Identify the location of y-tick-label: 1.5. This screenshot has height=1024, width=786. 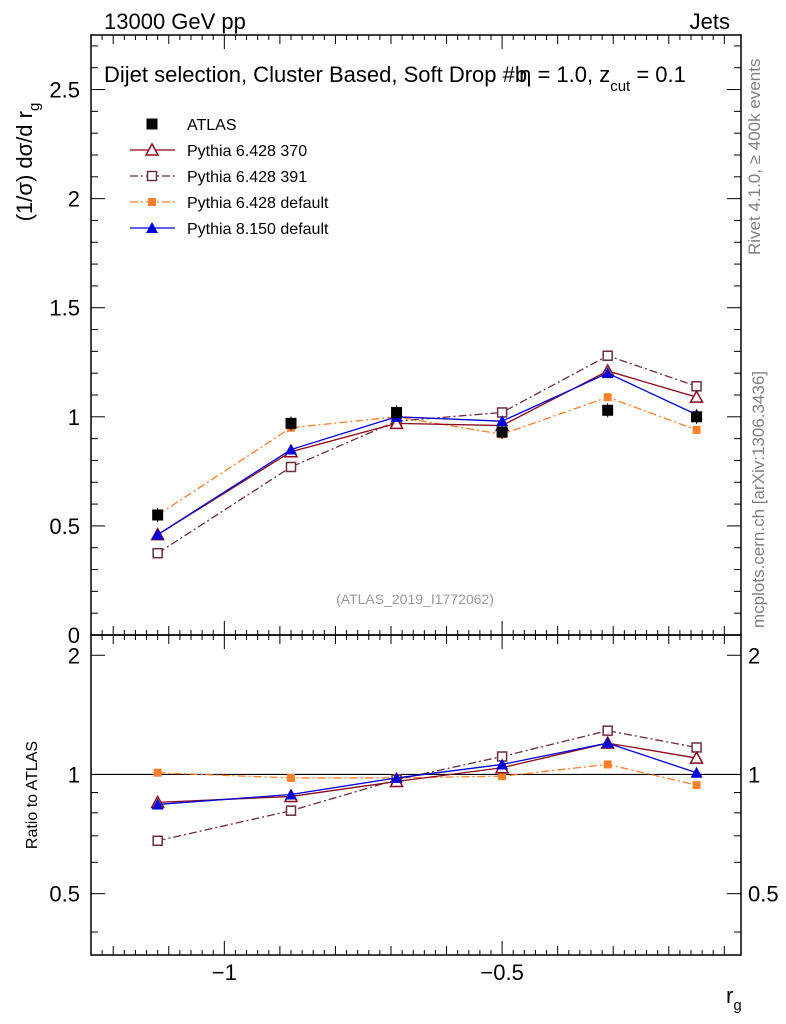
(64, 308).